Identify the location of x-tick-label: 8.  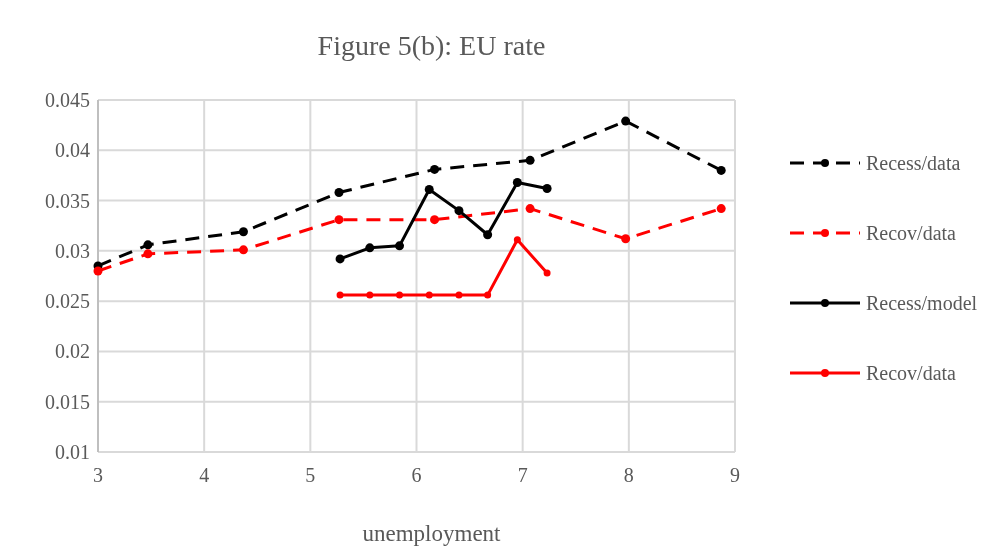
(628, 475).